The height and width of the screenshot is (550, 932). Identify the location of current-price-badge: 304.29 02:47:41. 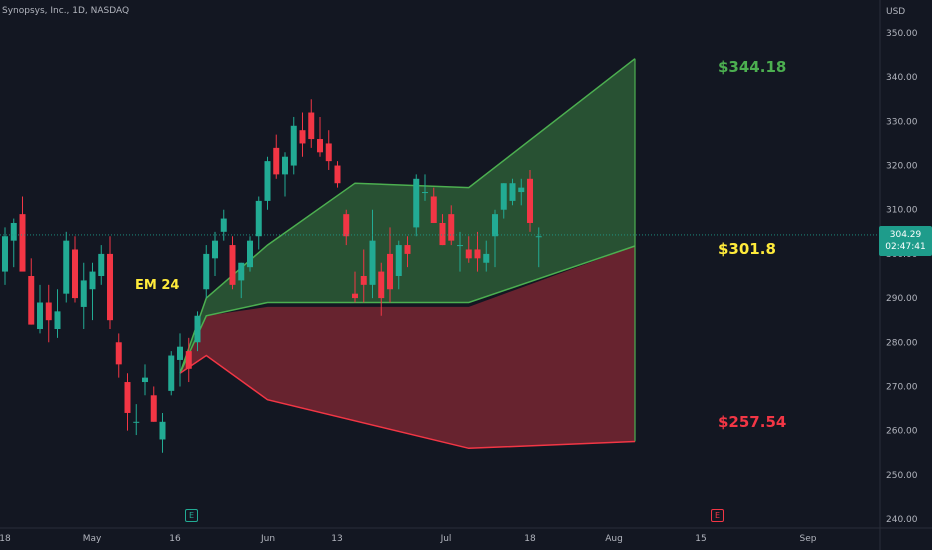
(905, 241).